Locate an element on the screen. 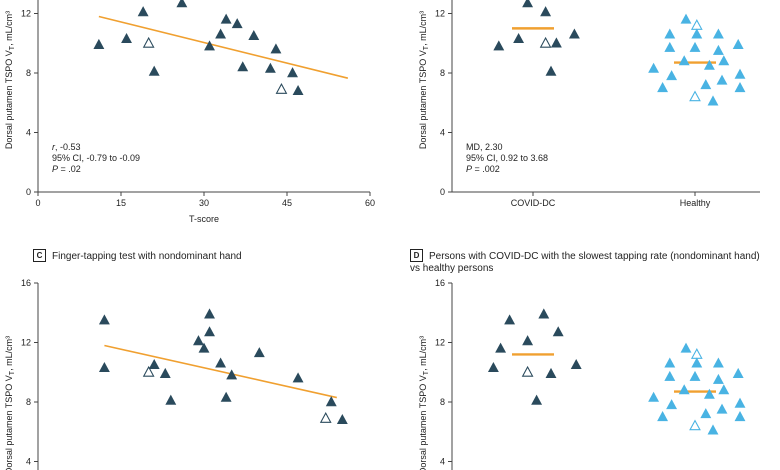  panel-b-stat-value: = .002 is located at coordinates (486, 169).